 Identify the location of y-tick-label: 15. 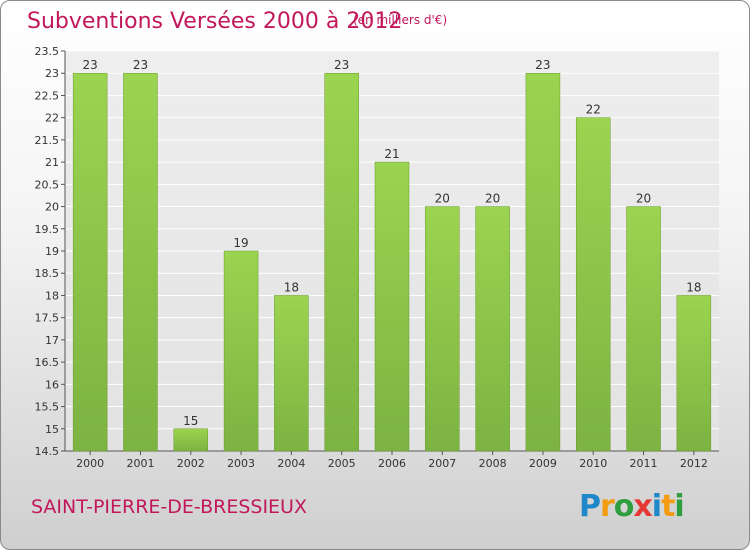
(52, 429).